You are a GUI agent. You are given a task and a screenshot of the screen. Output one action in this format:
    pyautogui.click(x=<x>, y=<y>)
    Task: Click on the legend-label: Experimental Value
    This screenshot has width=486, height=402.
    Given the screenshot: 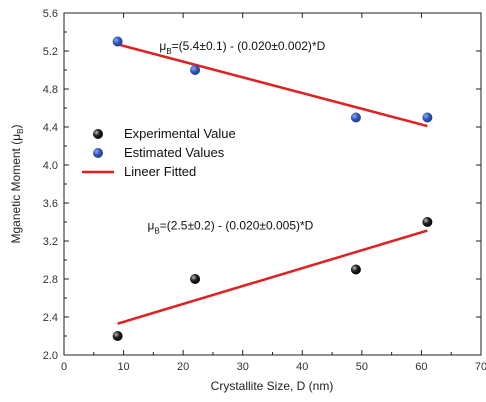 What is the action you would take?
    pyautogui.click(x=180, y=133)
    